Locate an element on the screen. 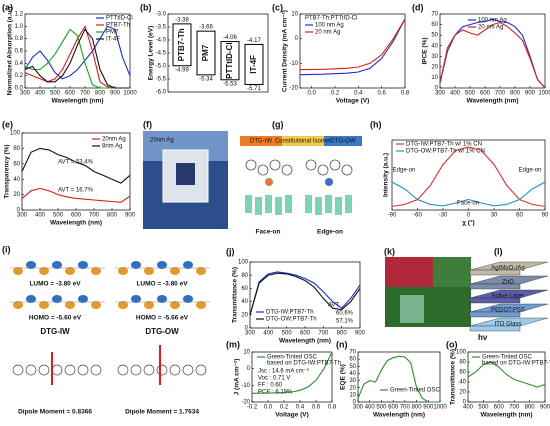 This screenshot has height=426, width=550. y-tick-label: 0.4 is located at coordinates (19, 64).